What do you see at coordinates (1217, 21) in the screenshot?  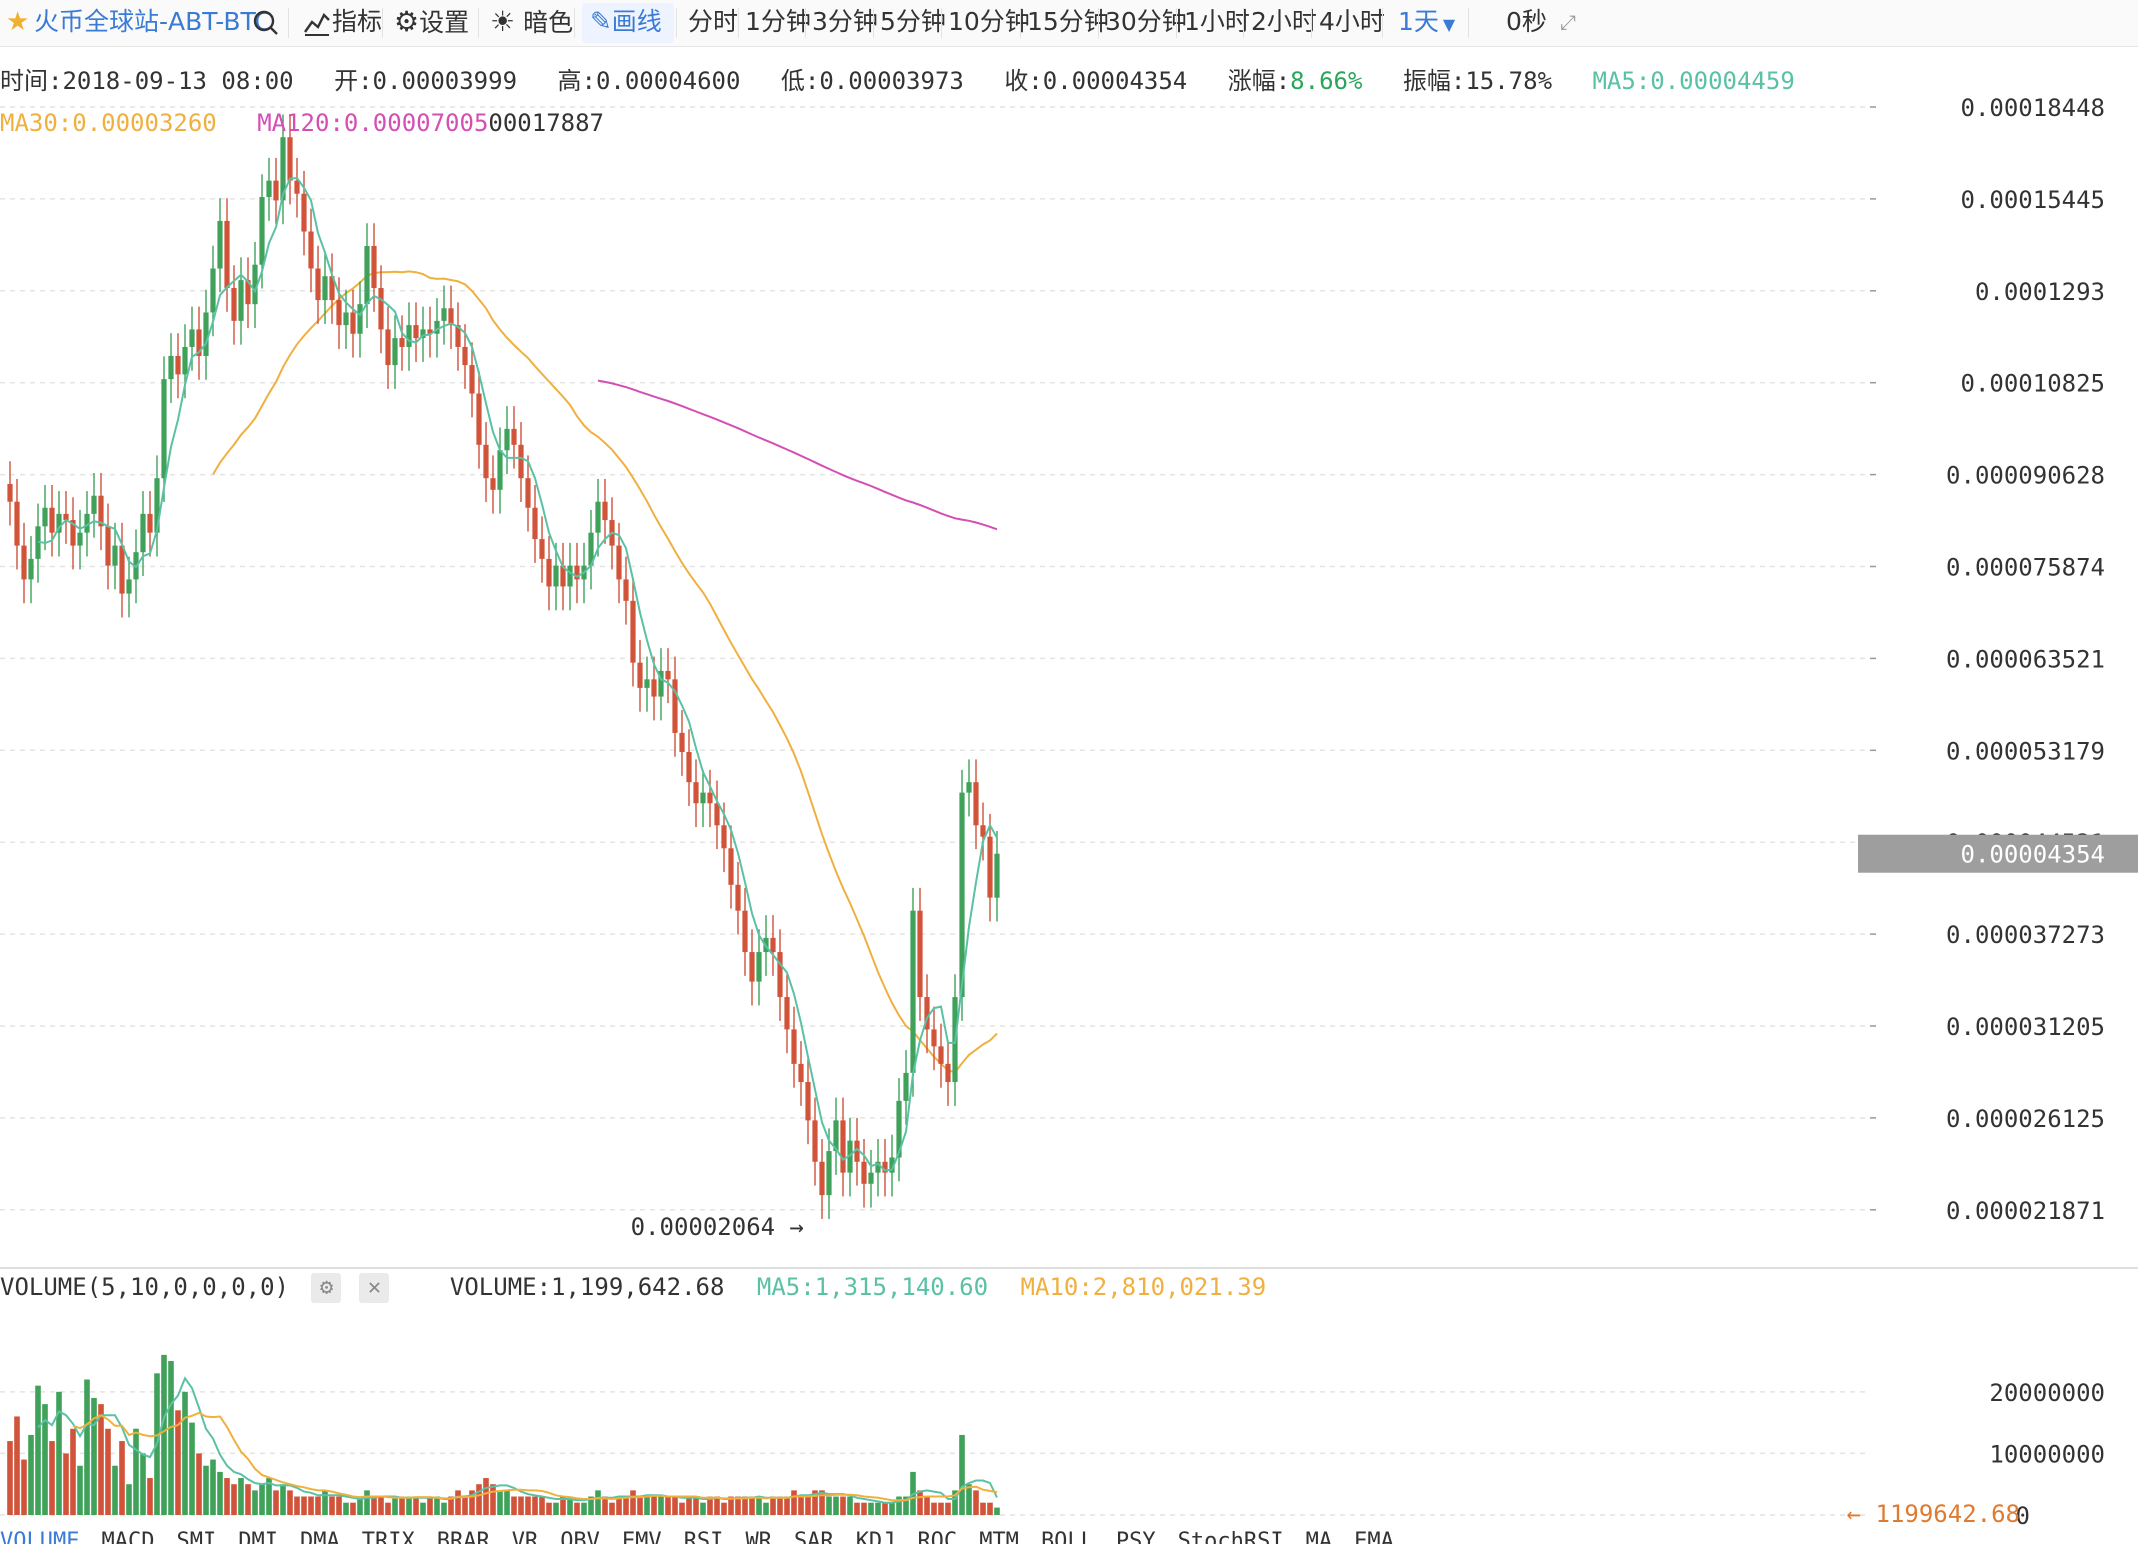 I see `timeframe-1h: 1小时` at bounding box center [1217, 21].